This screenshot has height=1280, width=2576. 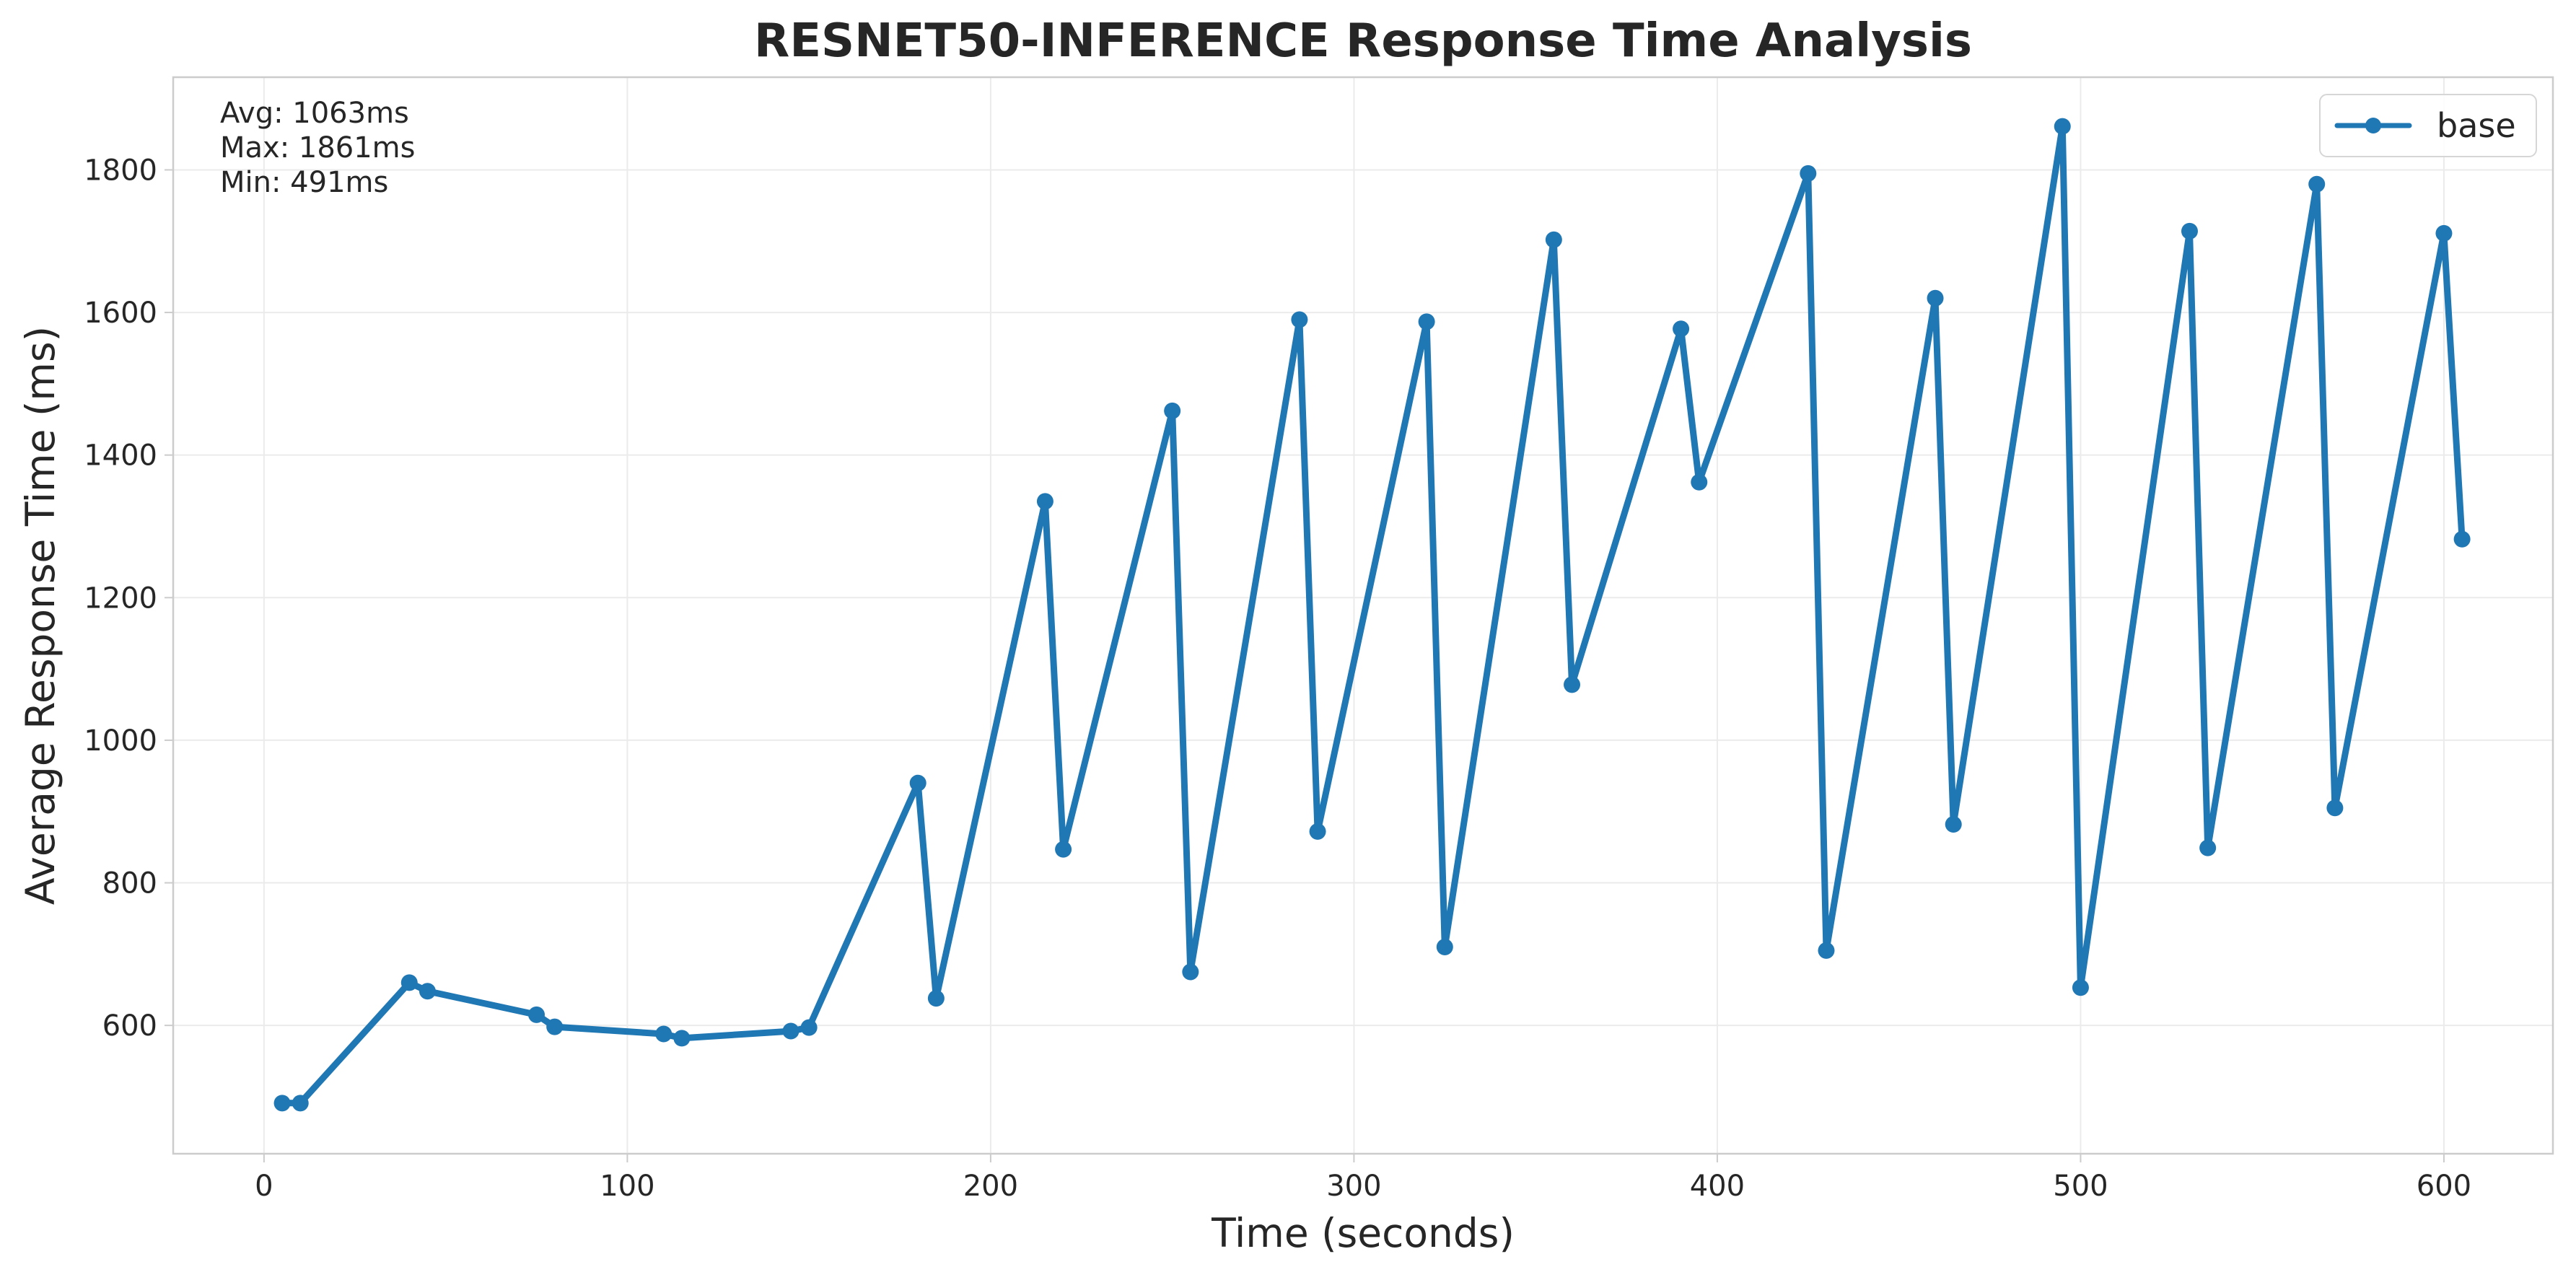 I want to click on x-tick-label: 500, so click(x=2080, y=1186).